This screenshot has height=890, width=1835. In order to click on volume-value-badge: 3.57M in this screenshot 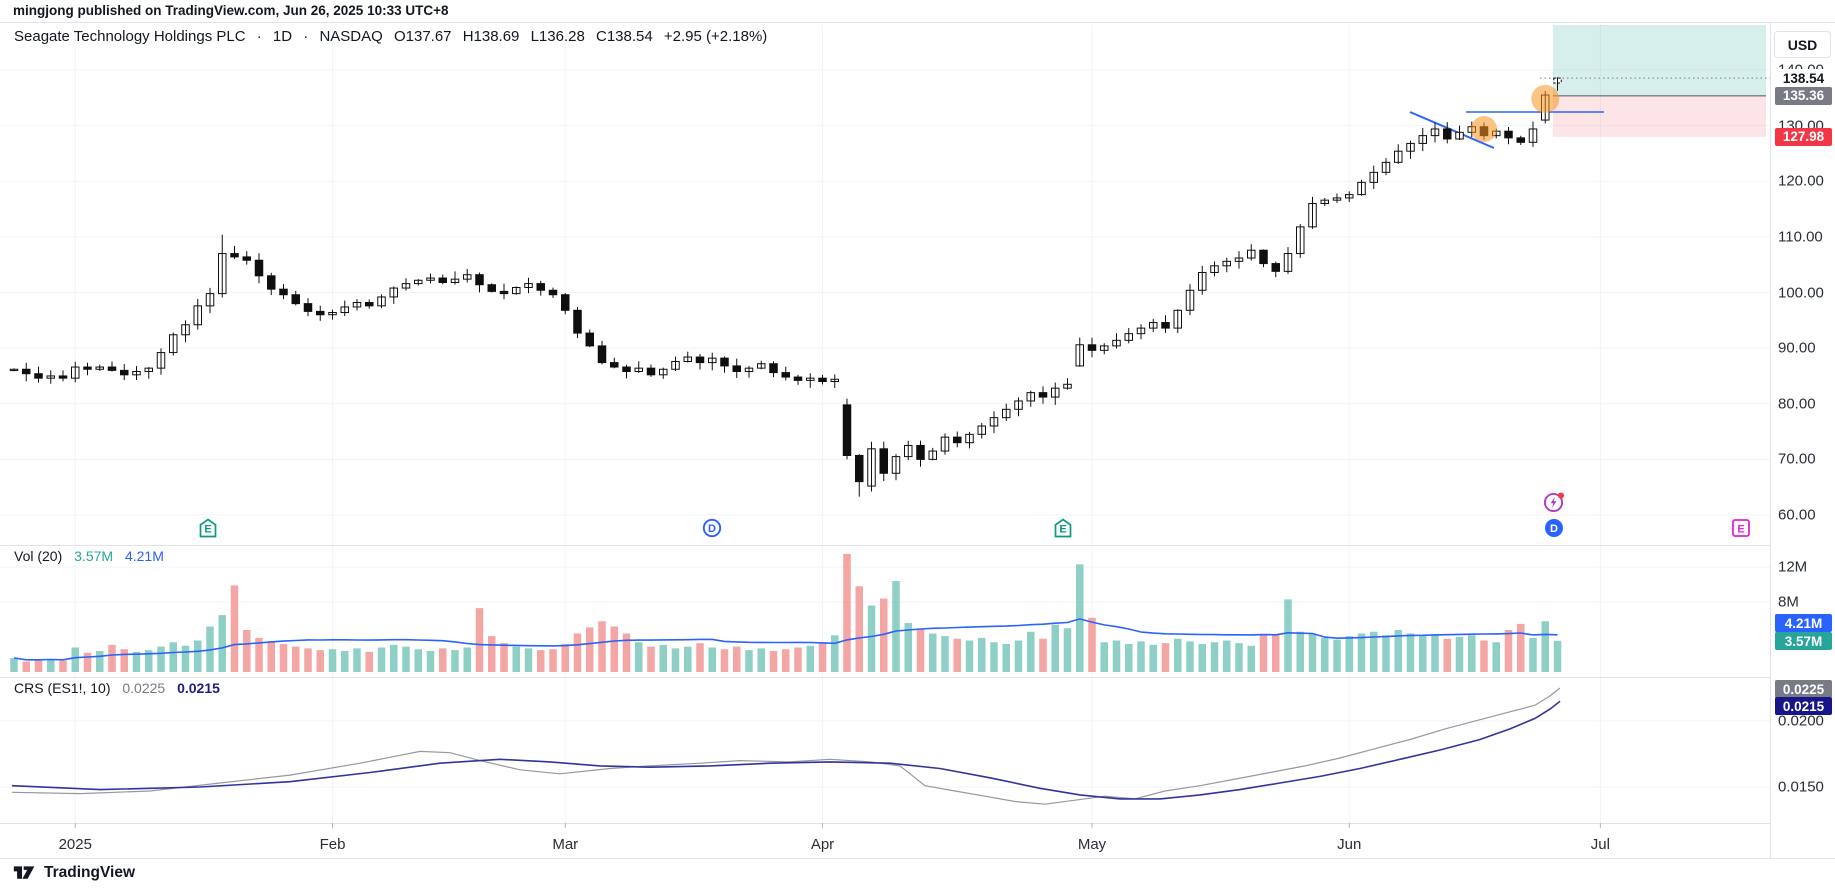, I will do `click(1803, 641)`.